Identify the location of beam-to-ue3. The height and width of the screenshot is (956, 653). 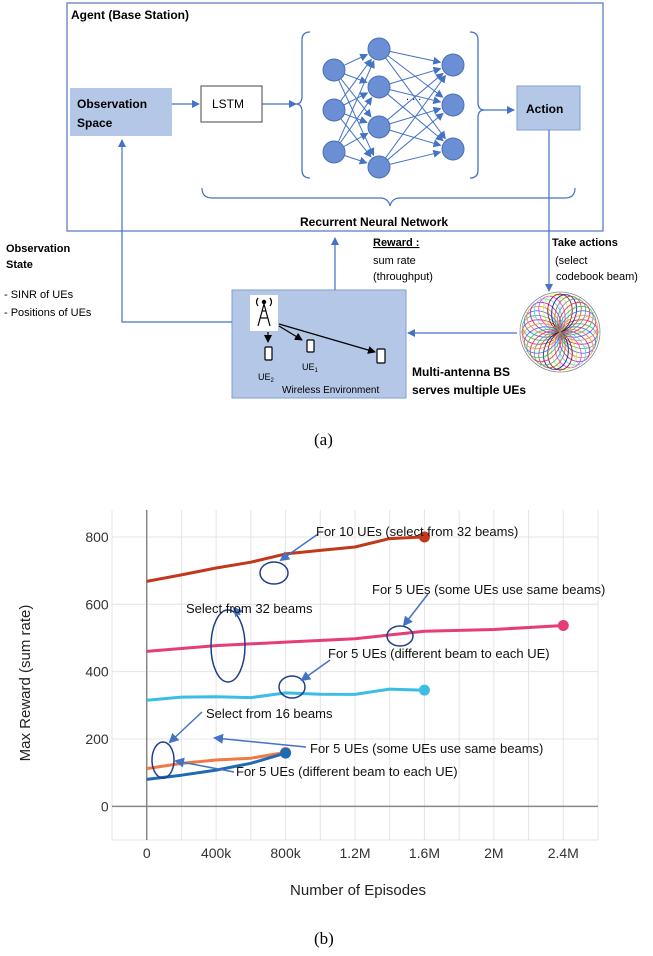
(327, 338).